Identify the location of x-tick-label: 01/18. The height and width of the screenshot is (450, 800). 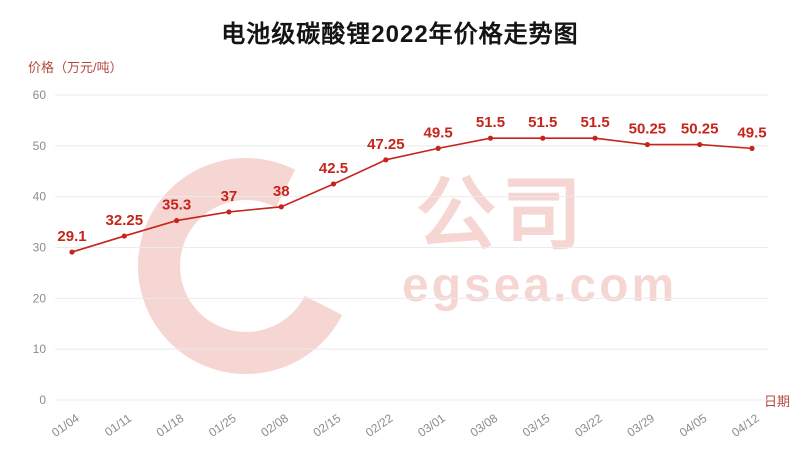
(170, 425).